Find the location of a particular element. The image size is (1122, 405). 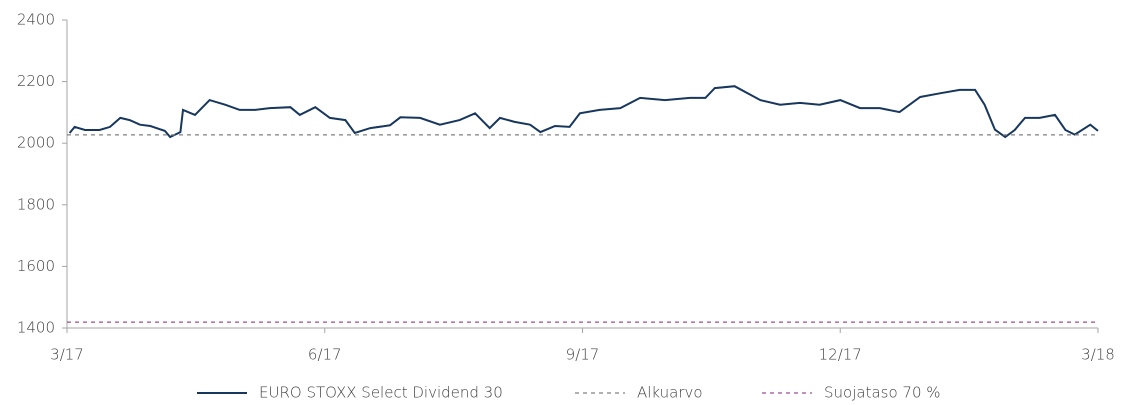

x-tick-label: 12/17 is located at coordinates (840, 355).